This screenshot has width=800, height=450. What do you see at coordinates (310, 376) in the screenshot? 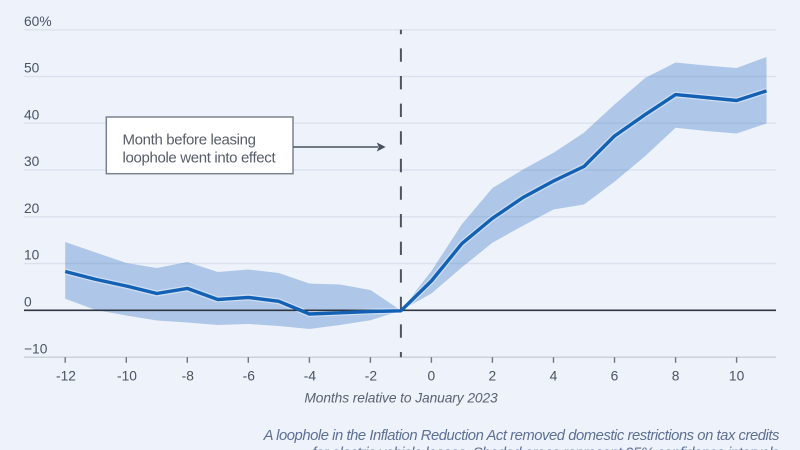
I see `svg-text: -4` at bounding box center [310, 376].